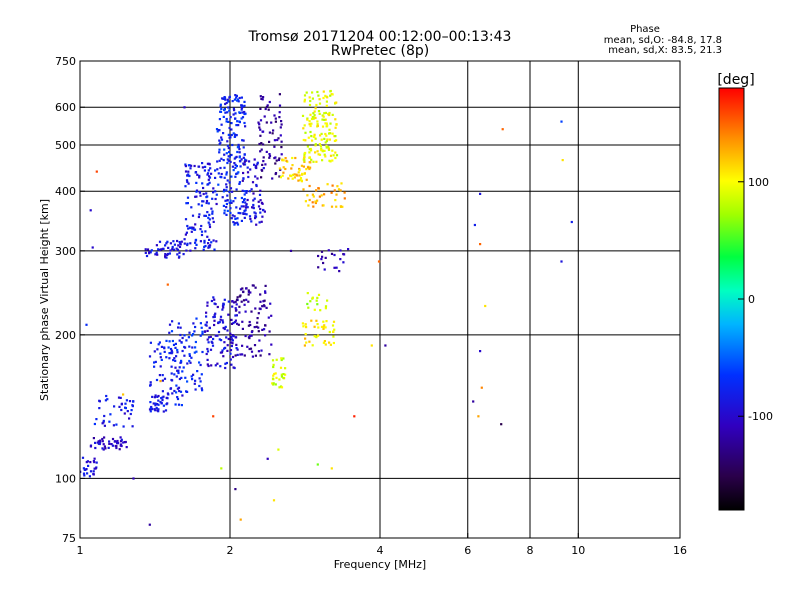 Image resolution: width=800 pixels, height=600 pixels. What do you see at coordinates (380, 550) in the screenshot?
I see `x-tick-label: 4` at bounding box center [380, 550].